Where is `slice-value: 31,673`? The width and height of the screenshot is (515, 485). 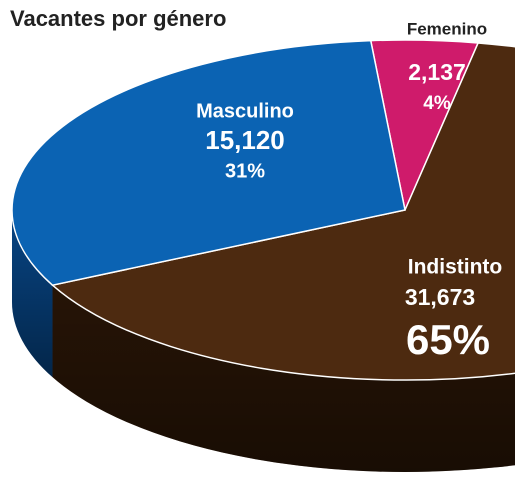 slice-value: 31,673 is located at coordinates (440, 297).